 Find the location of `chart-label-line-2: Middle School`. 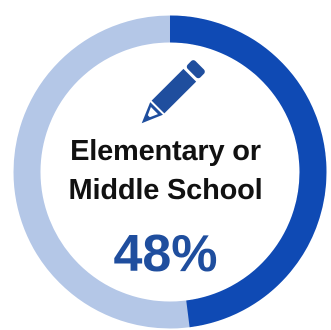

chart-label-line-2: Middle School is located at coordinates (165, 190).